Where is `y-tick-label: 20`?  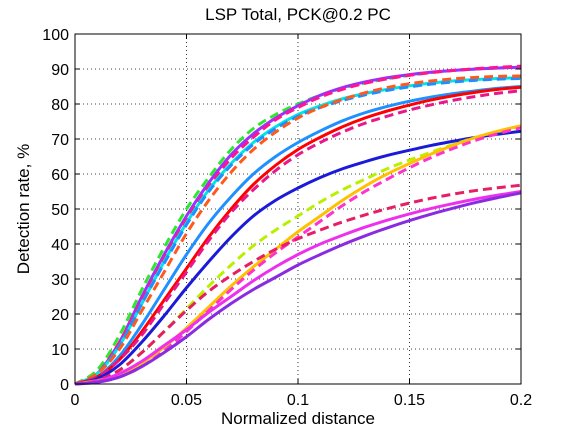
y-tick-label: 20 is located at coordinates (60, 315).